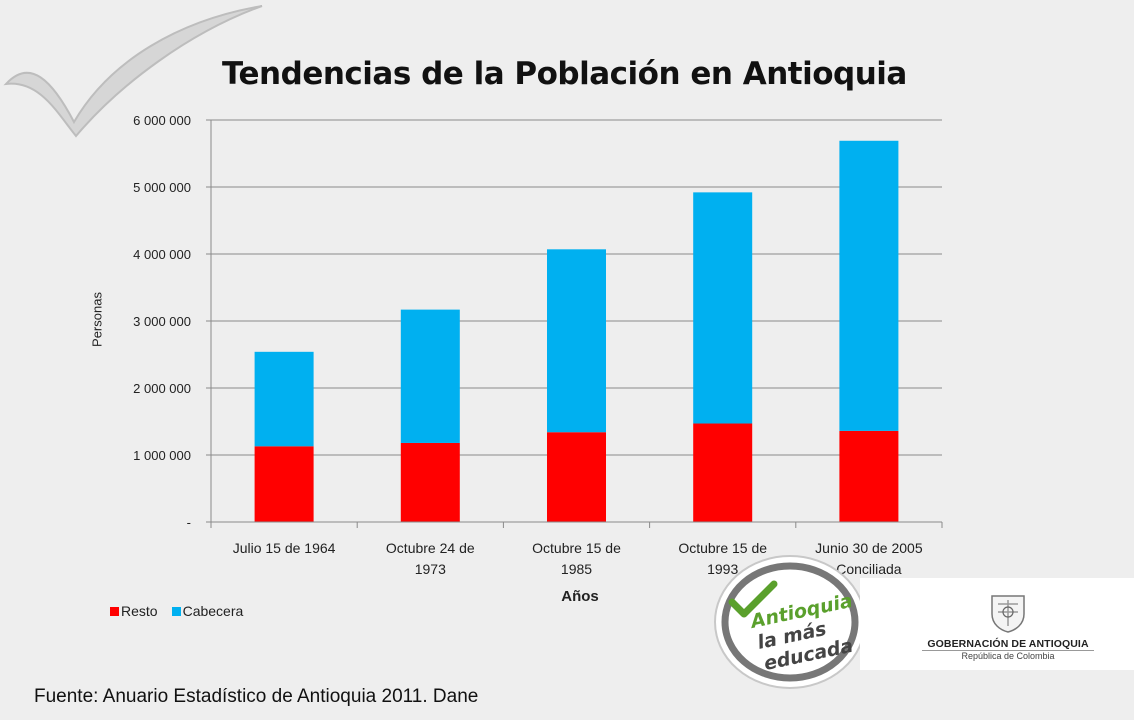  Describe the element at coordinates (162, 254) in the screenshot. I see `y-tick-label: 4 000 000` at that location.